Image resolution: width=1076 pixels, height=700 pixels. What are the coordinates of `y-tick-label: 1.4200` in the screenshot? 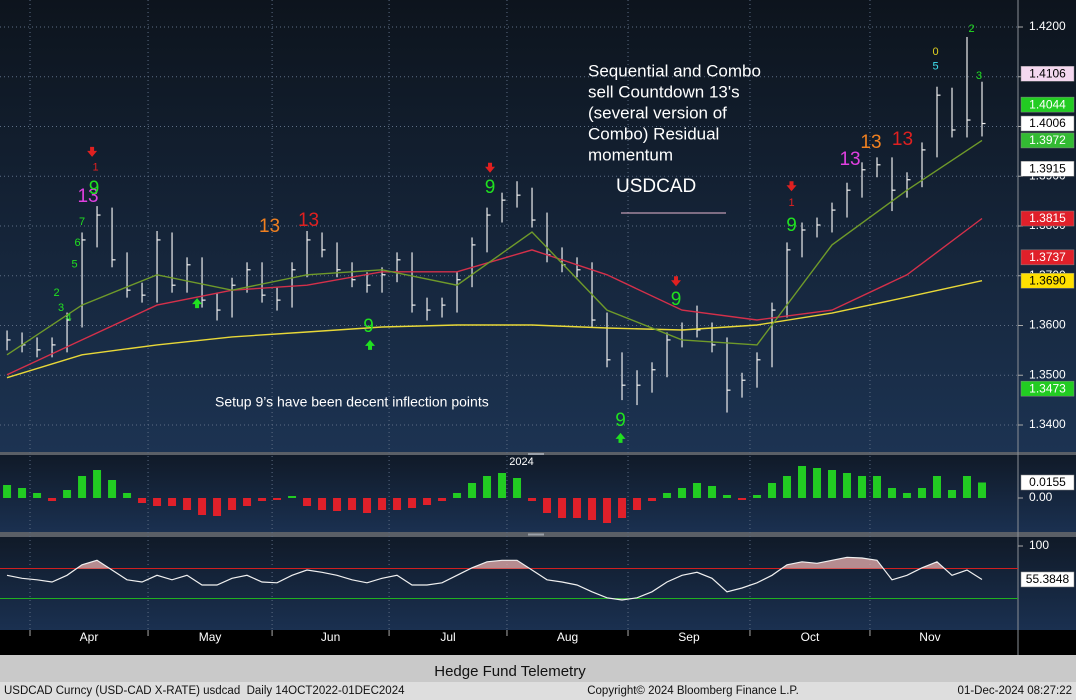 It's located at (1047, 26).